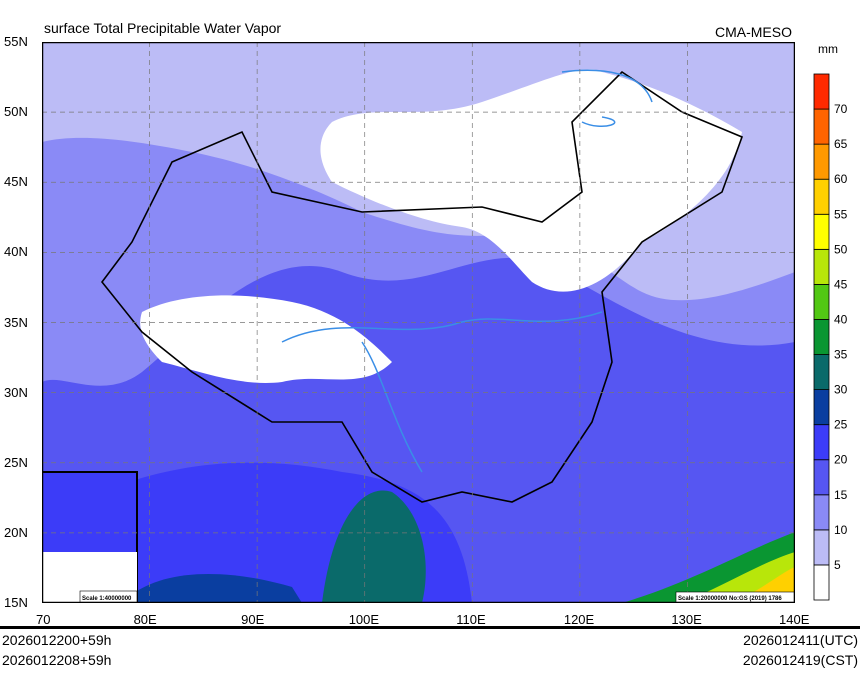 The height and width of the screenshot is (677, 860). Describe the element at coordinates (57, 640) in the screenshot. I see `init-time-utc: 2026012200+59h` at that location.